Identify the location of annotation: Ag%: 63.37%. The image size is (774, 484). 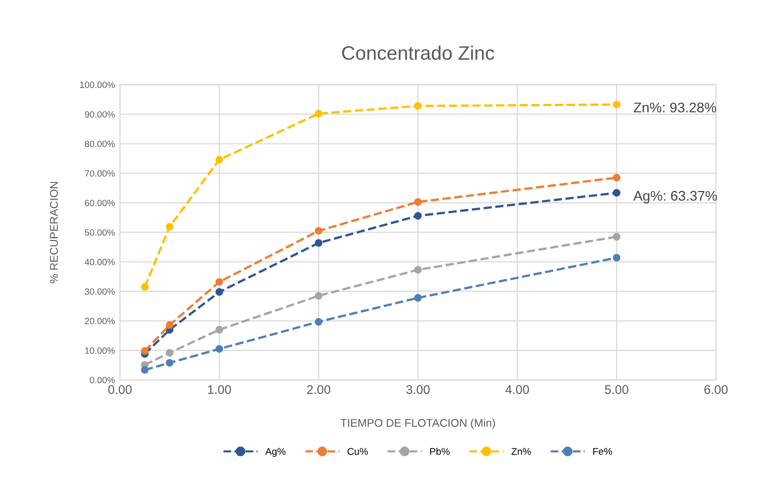
(675, 197).